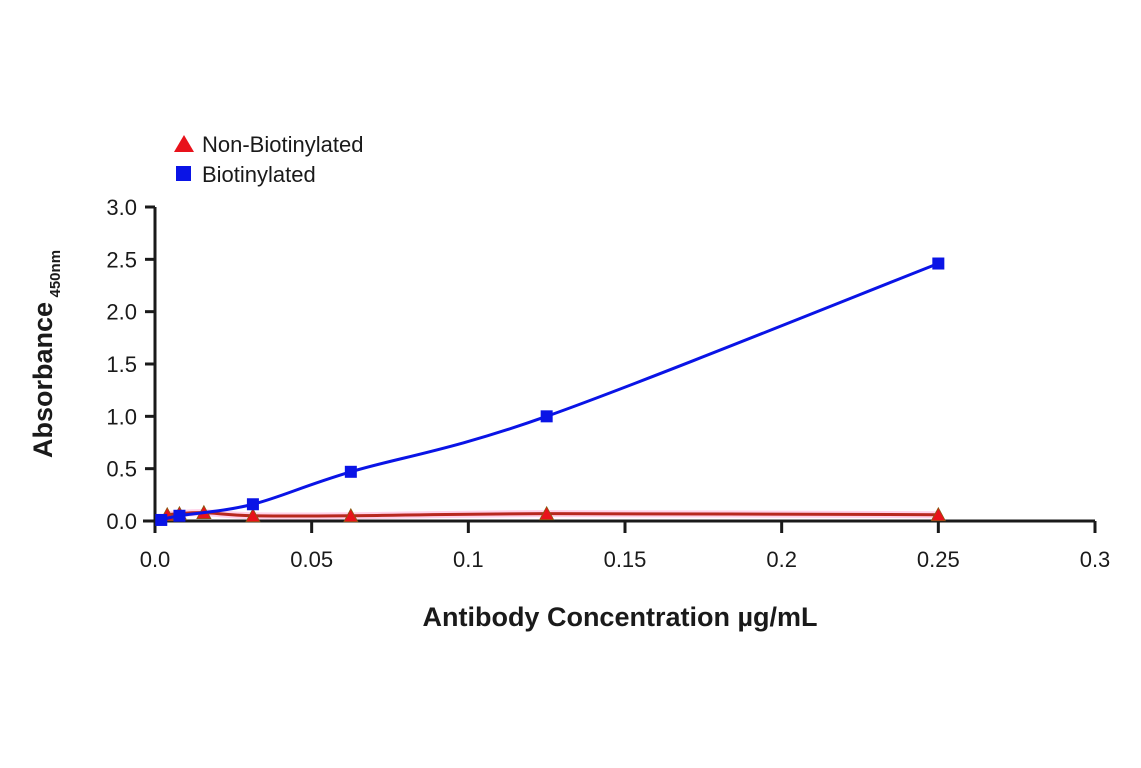  What do you see at coordinates (268, 159) in the screenshot?
I see `legend: Non-Biotinylated Biotinylated` at bounding box center [268, 159].